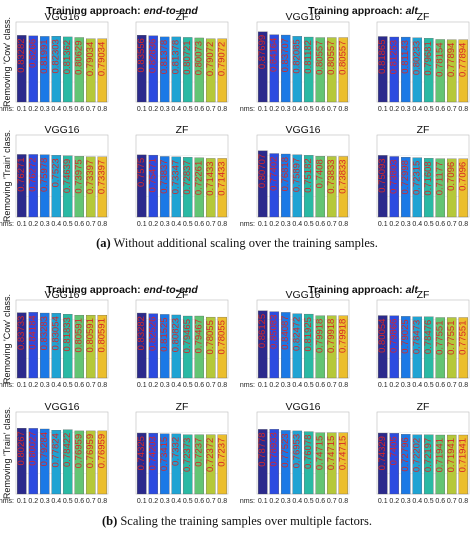 This screenshot has height=533, width=474. I want to click on value-label: 0.82836, so click(153, 56).